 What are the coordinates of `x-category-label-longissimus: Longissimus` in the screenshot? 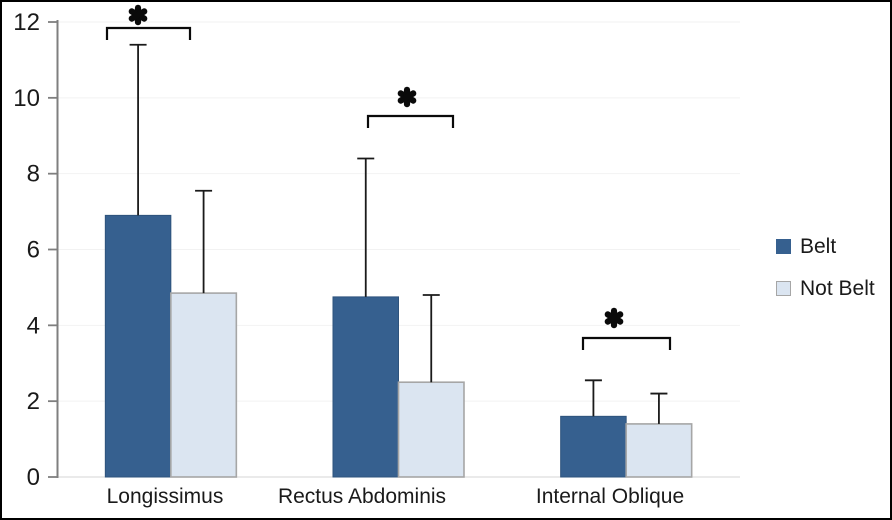 It's located at (165, 496).